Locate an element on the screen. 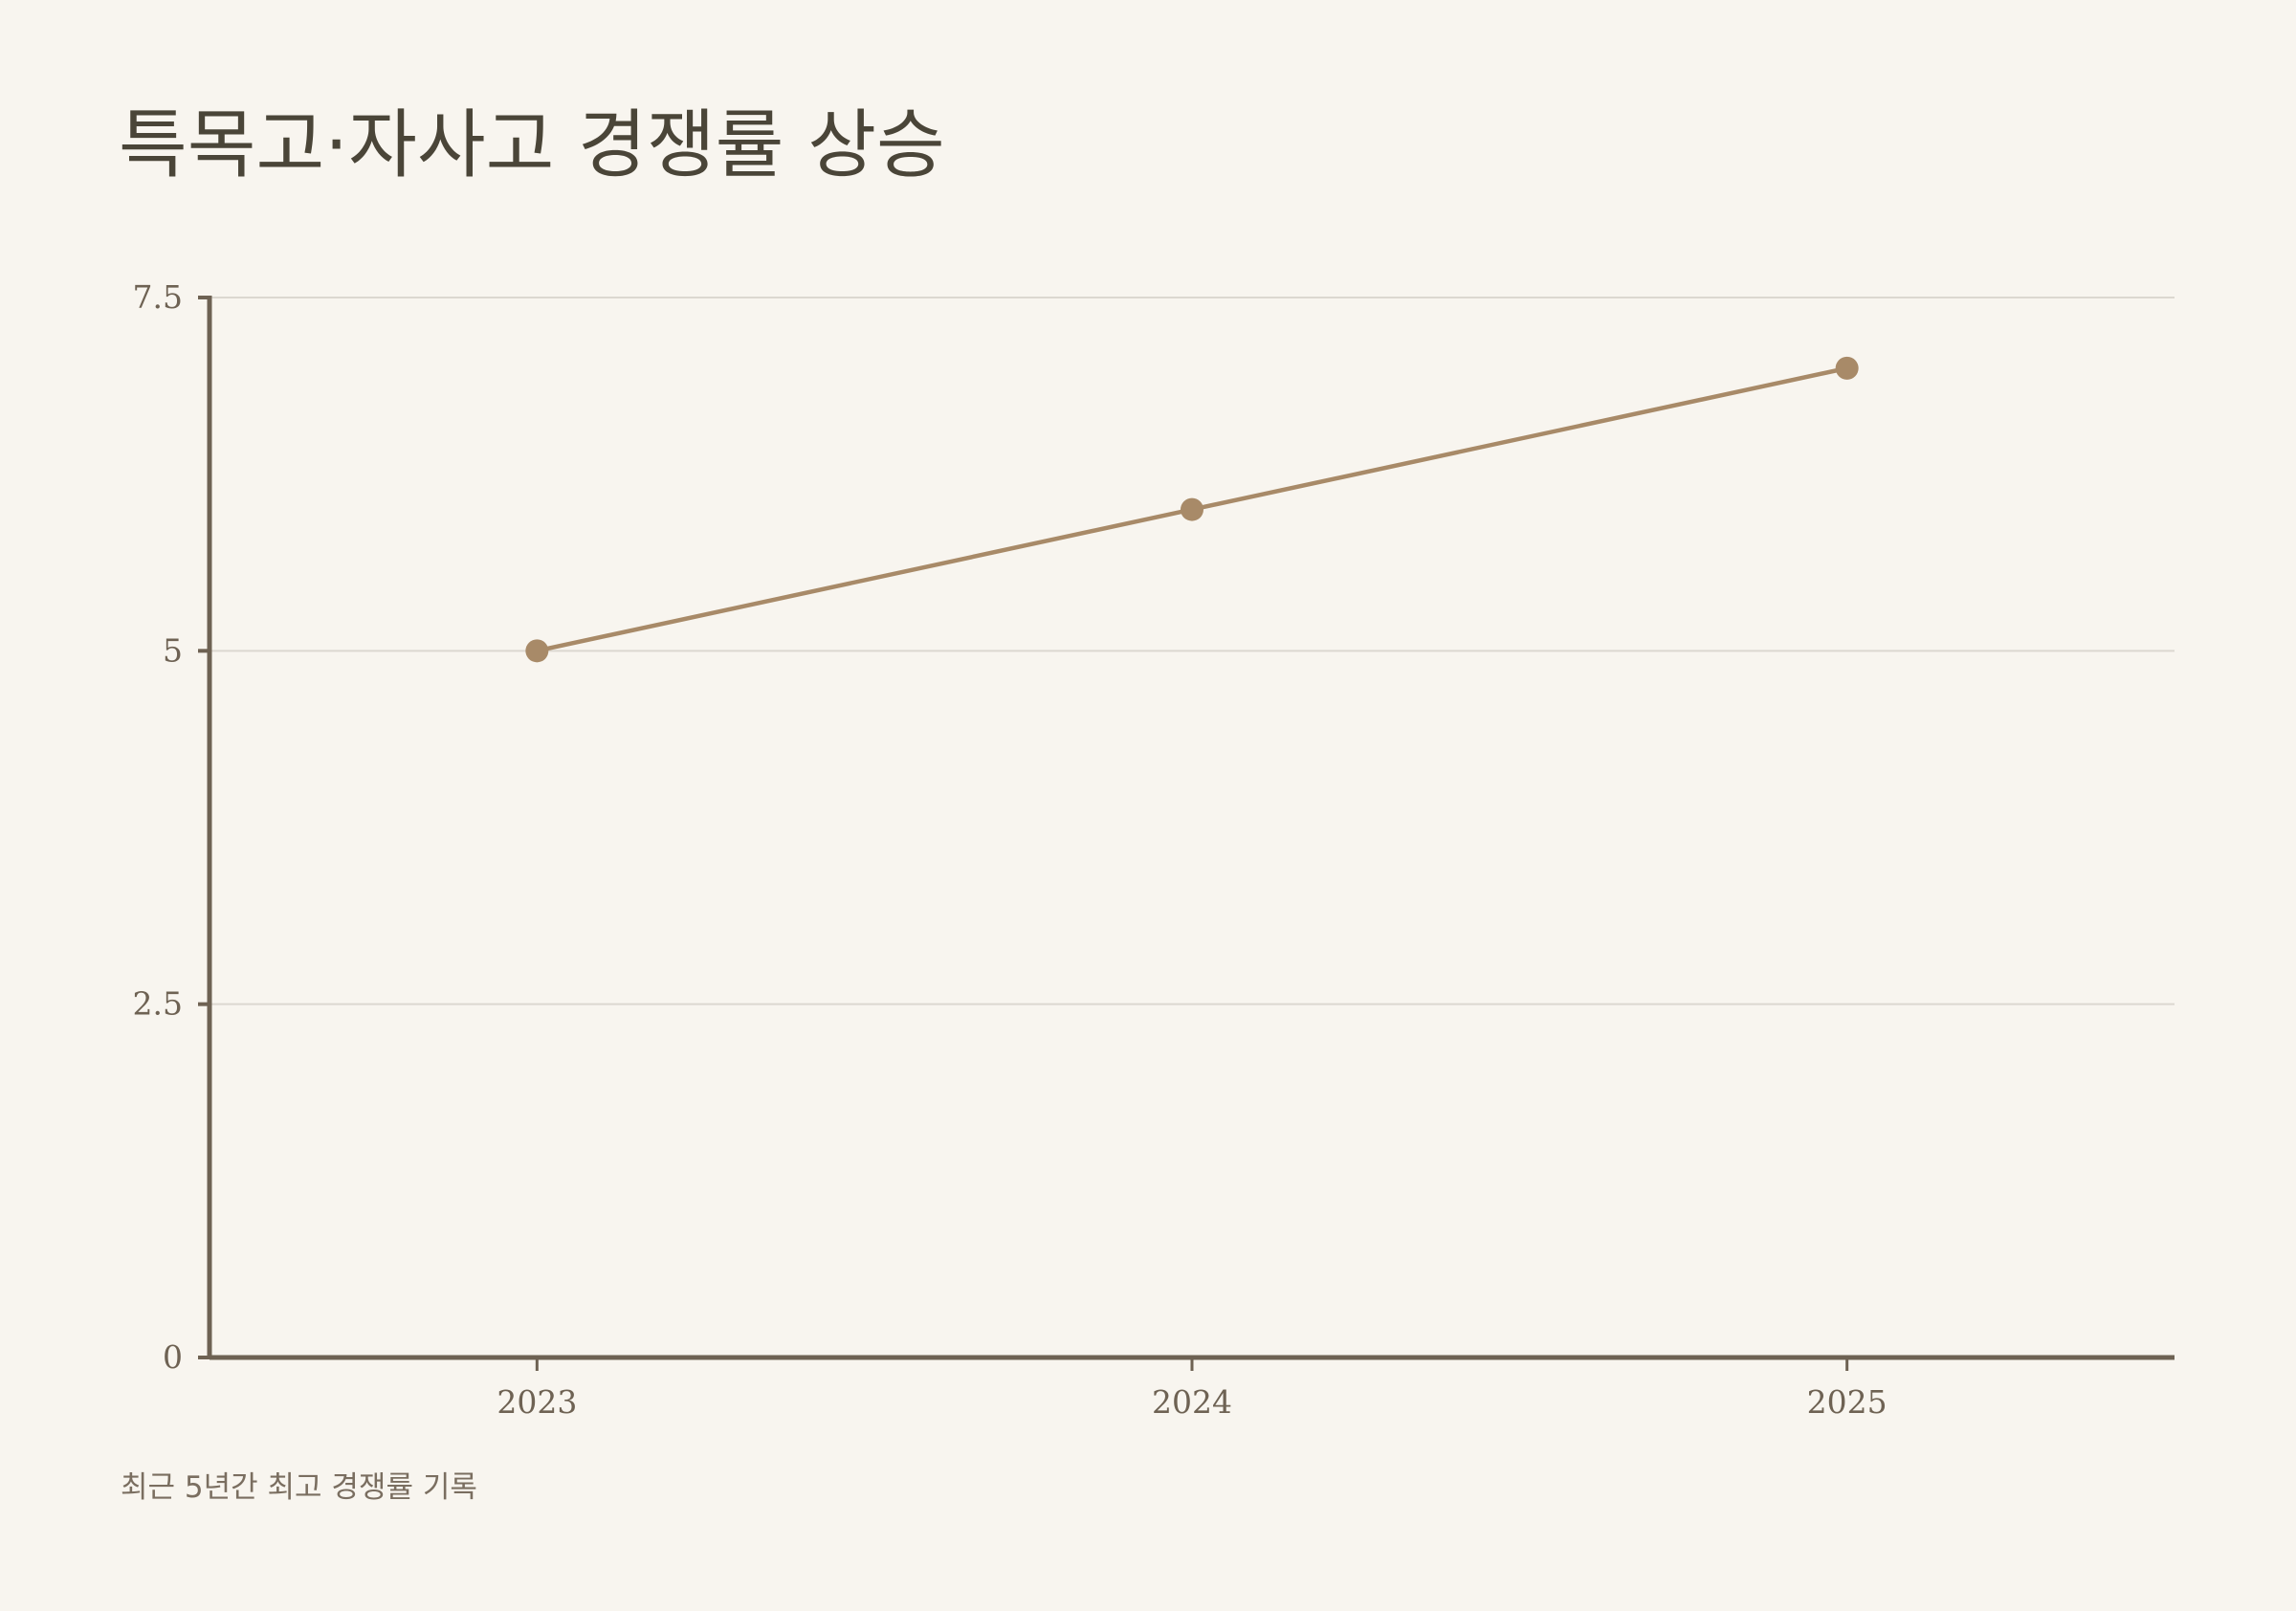  y-tick-label: 7.5 is located at coordinates (158, 297).